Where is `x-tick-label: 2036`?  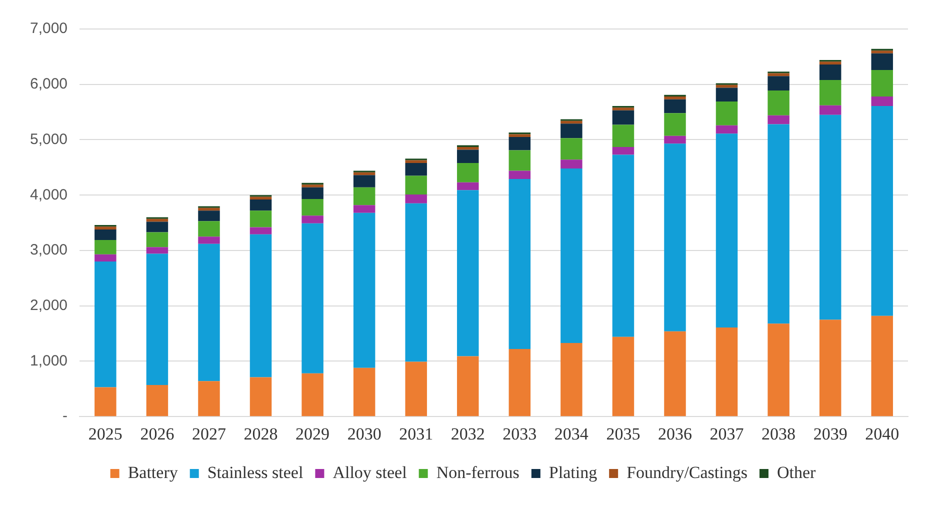 x-tick-label: 2036 is located at coordinates (675, 434).